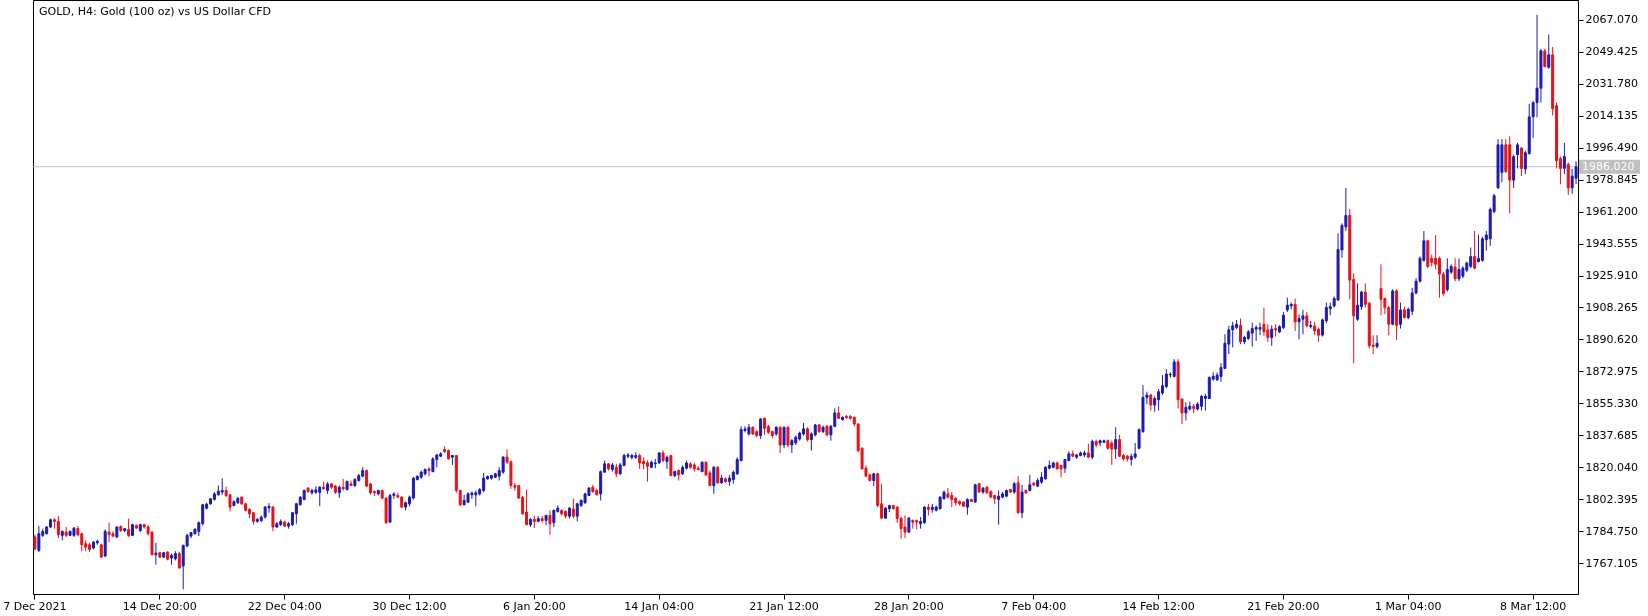 This screenshot has width=1648, height=616. Describe the element at coordinates (1611, 180) in the screenshot. I see `y-tick-label: 1978.845` at that location.